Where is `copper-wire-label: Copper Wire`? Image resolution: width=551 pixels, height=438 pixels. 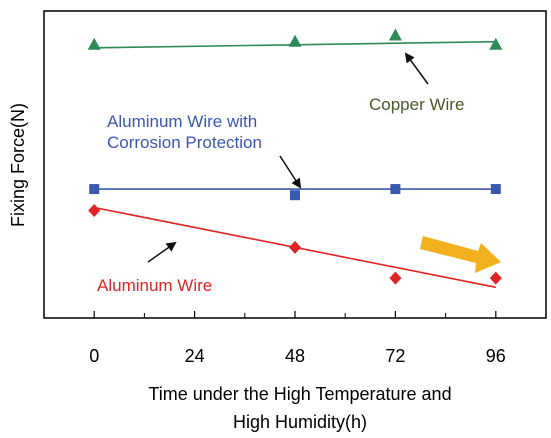 copper-wire-label: Copper Wire is located at coordinates (416, 104).